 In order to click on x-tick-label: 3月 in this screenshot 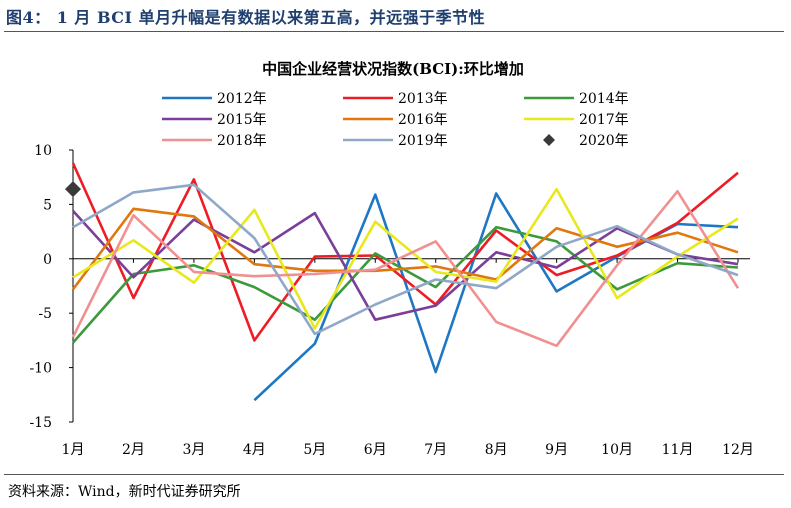, I will do `click(193, 450)`.